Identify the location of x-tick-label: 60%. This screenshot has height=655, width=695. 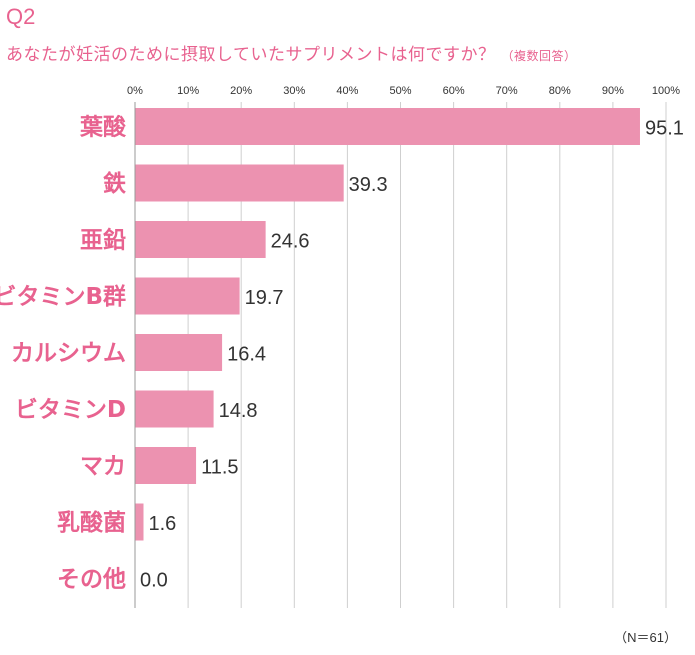
(454, 91).